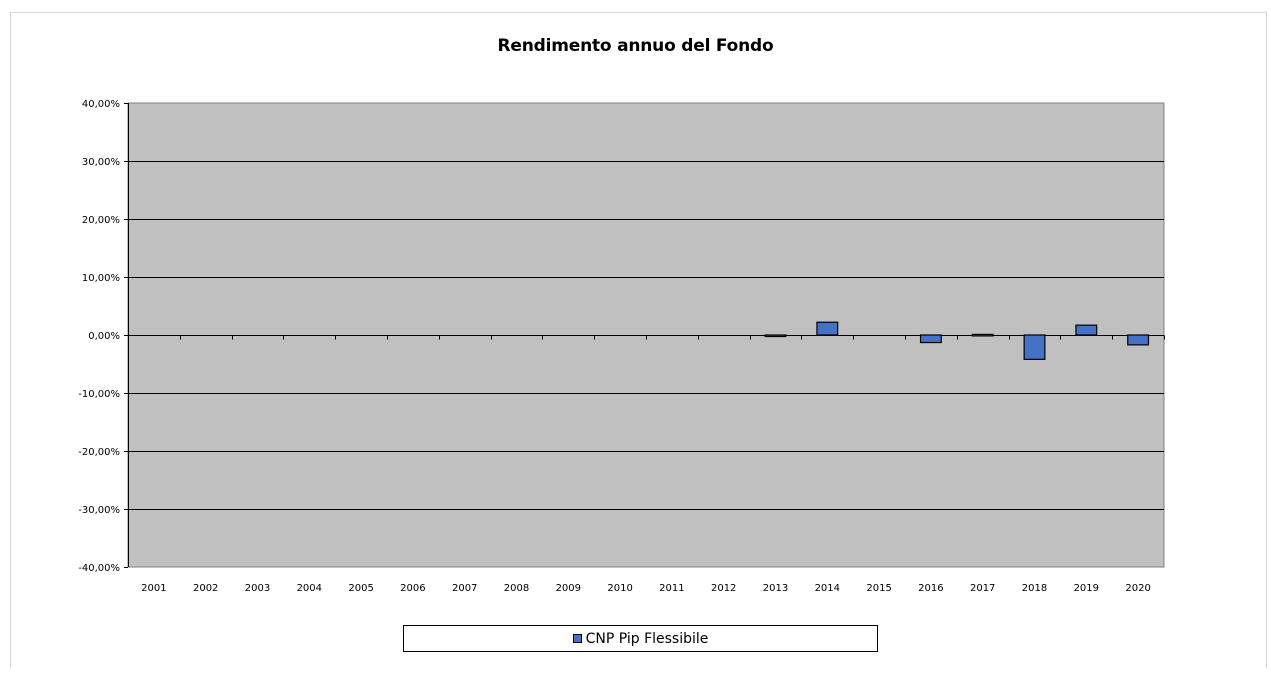 This screenshot has width=1271, height=673. I want to click on bar-2017, so click(982, 335).